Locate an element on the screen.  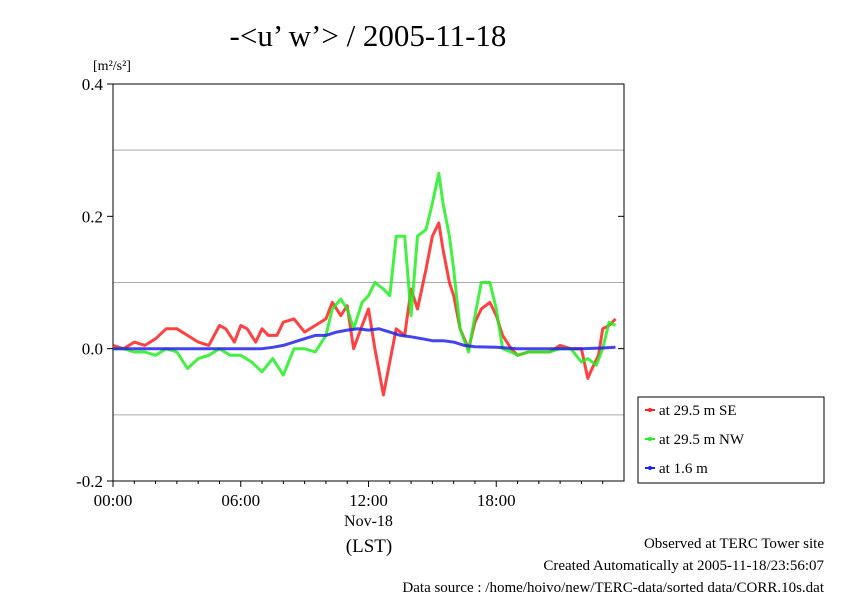
chart-title: -<u’ w’> / 2005-11-18 is located at coordinates (368, 35).